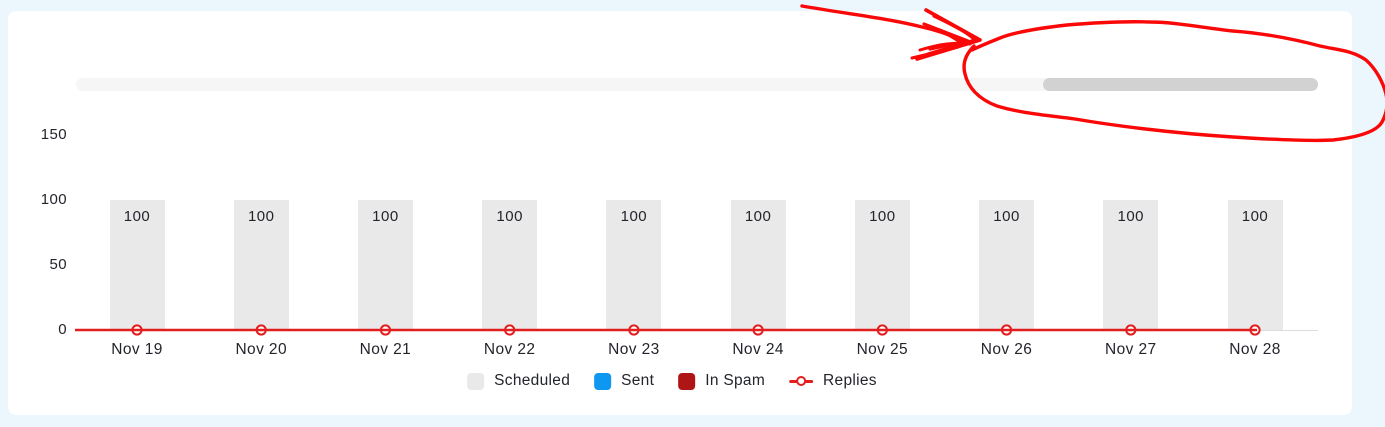 Image resolution: width=1385 pixels, height=427 pixels. Describe the element at coordinates (62, 329) in the screenshot. I see `y-axis-tick-0: 0` at that location.